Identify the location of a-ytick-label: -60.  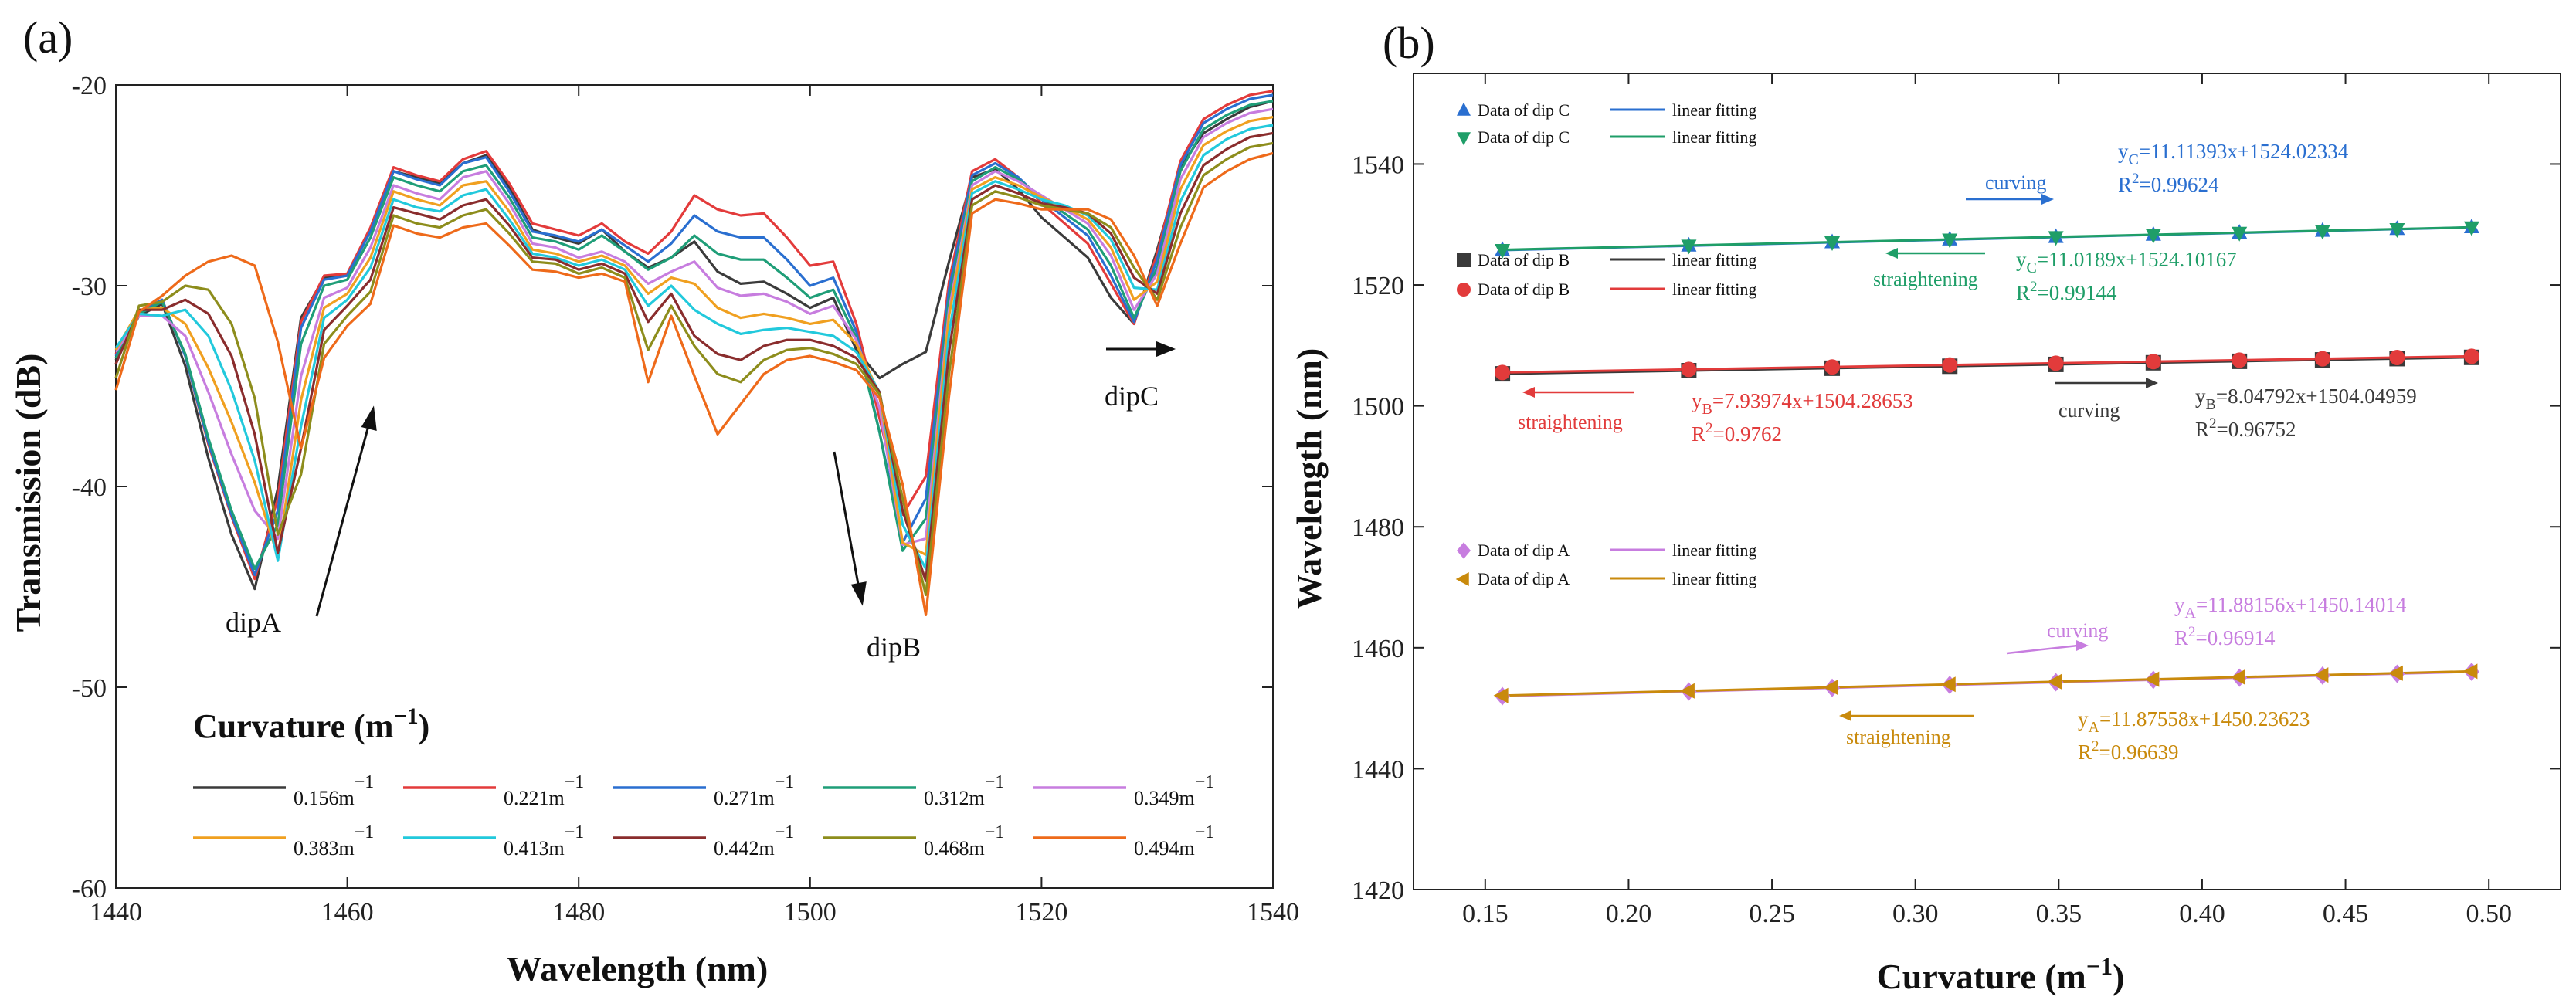
(89, 889).